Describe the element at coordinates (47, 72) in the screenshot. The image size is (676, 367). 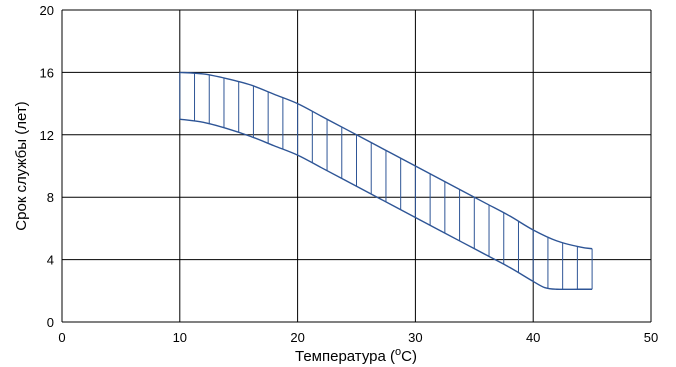
I see `y-tick-label: 16` at that location.